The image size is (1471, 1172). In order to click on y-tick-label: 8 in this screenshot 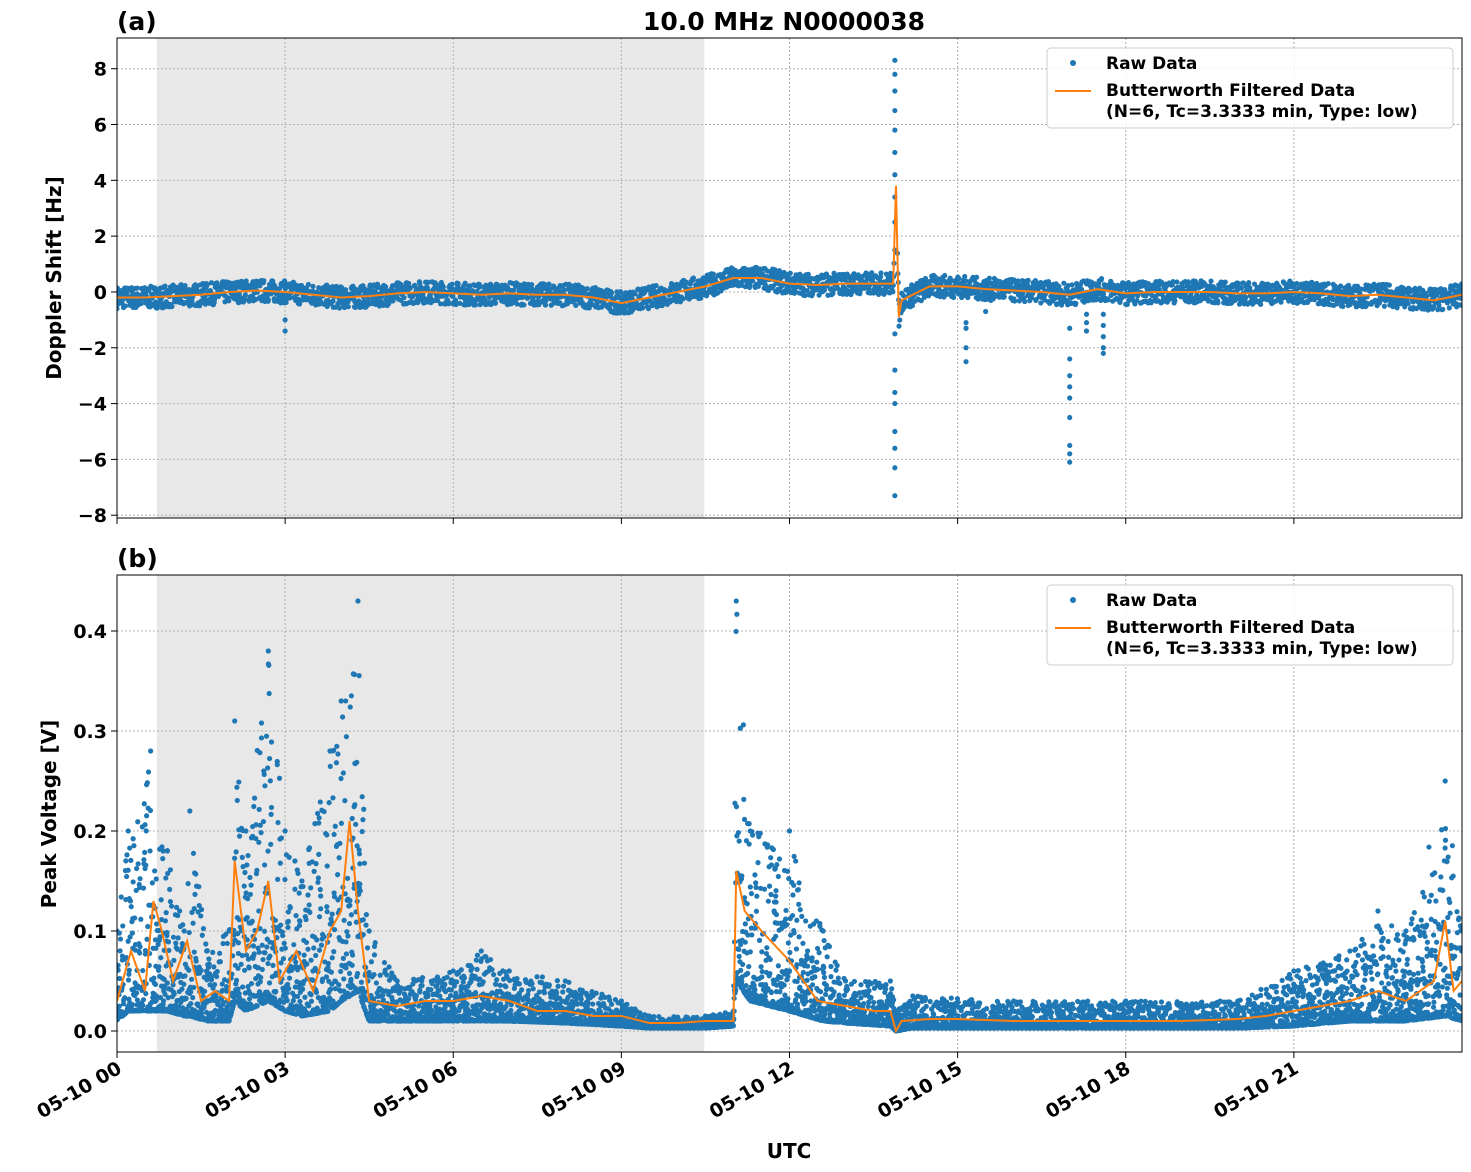, I will do `click(100, 70)`.